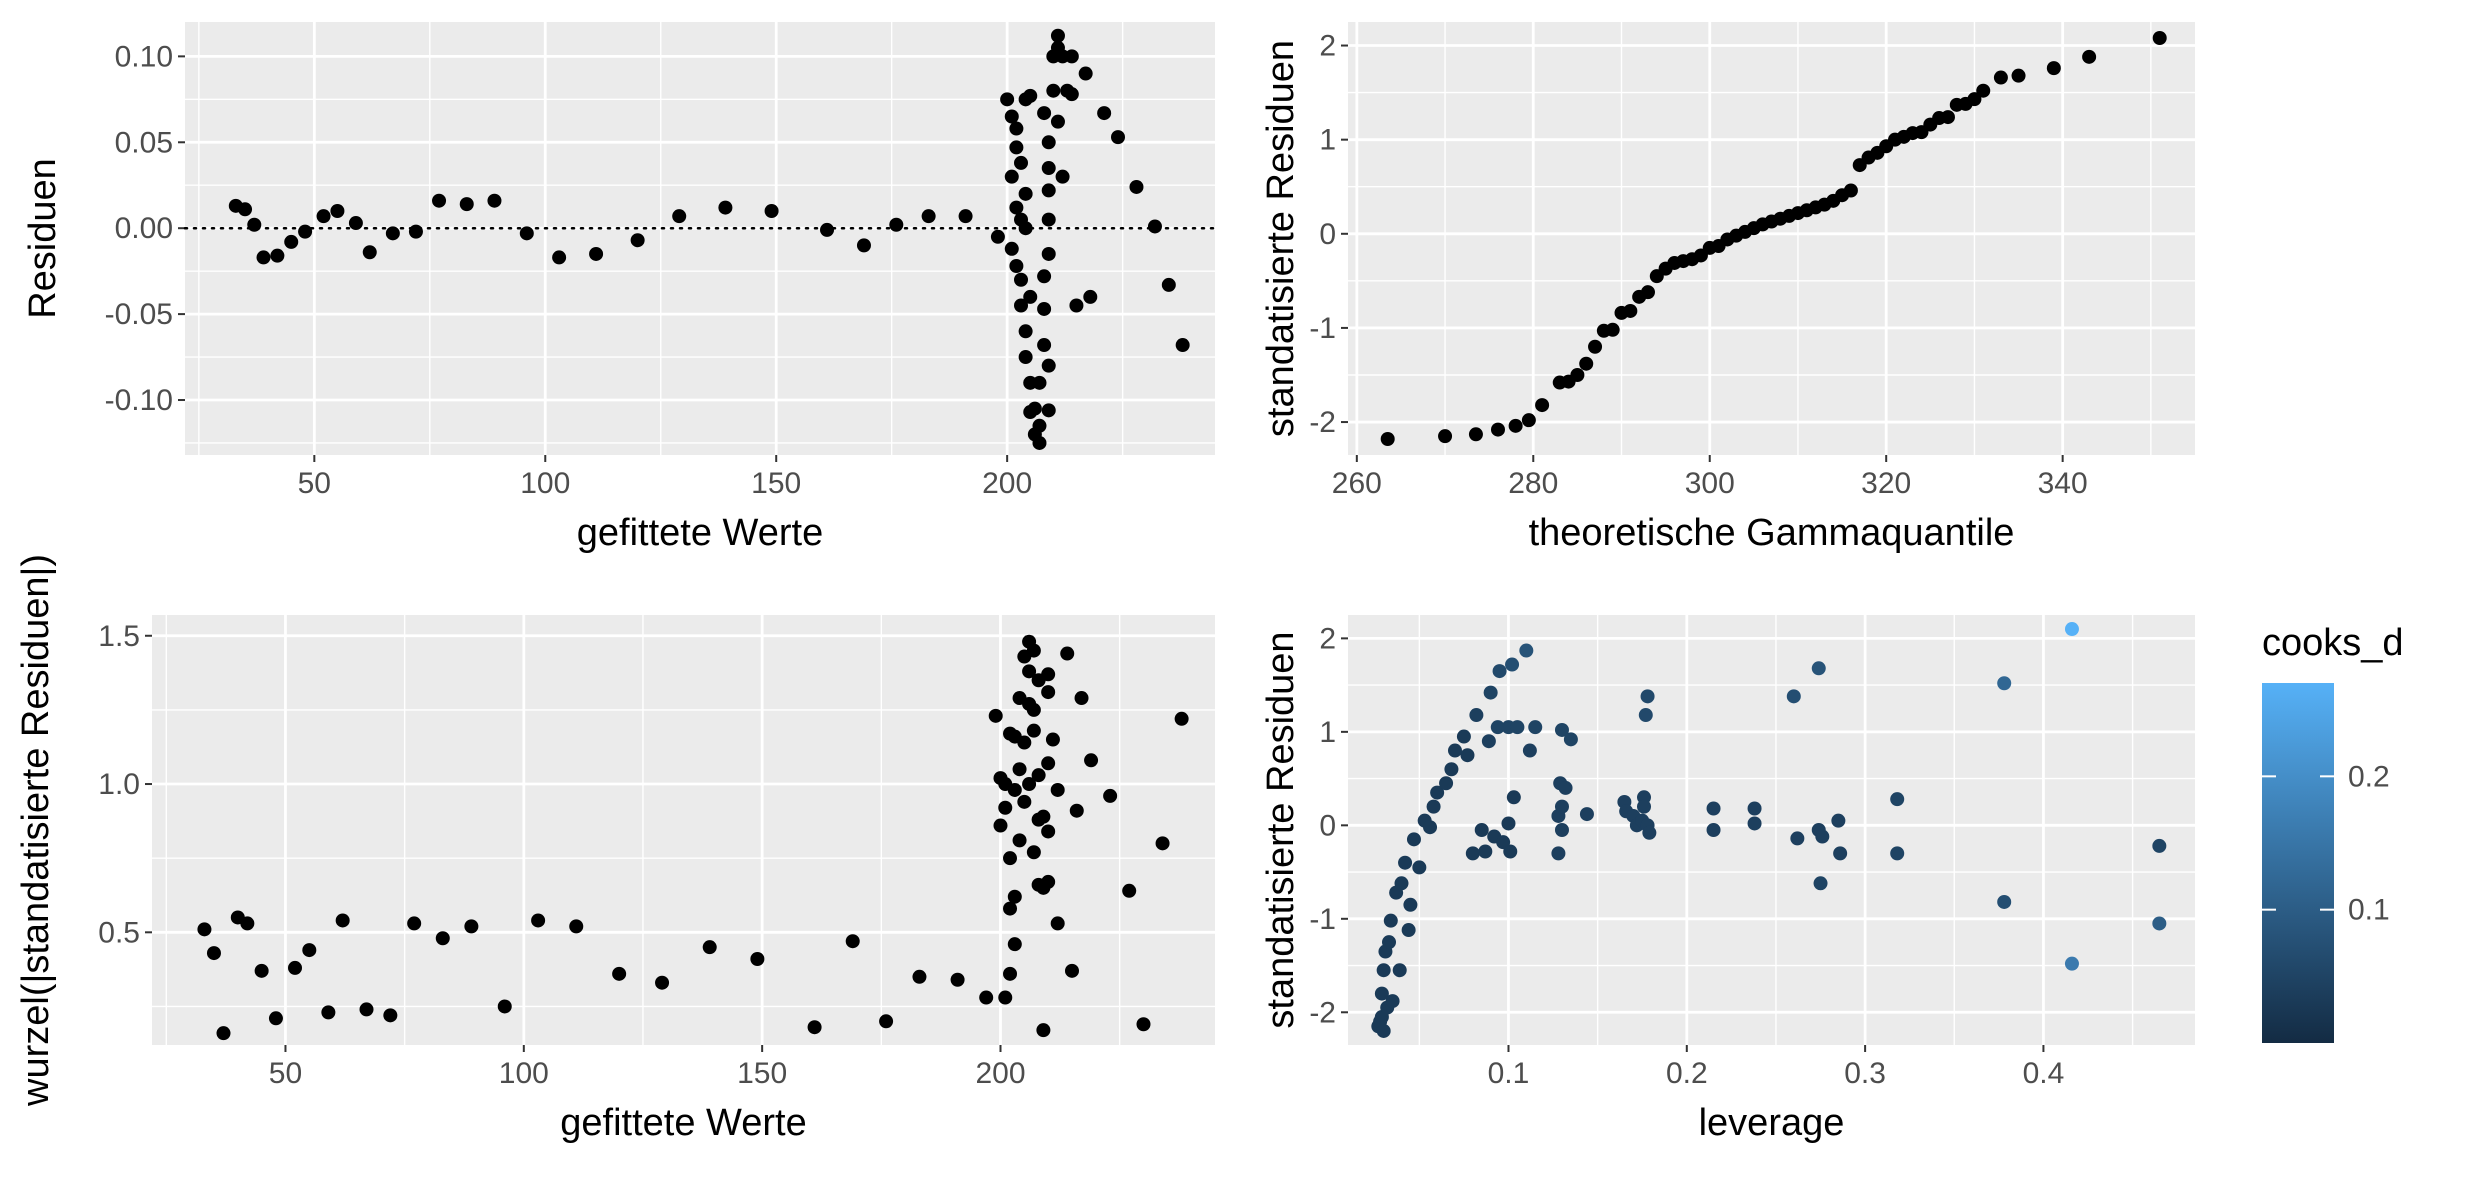 This screenshot has height=1181, width=2480. Describe the element at coordinates (119, 784) in the screenshot. I see `y-tick-label: 1.0` at that location.